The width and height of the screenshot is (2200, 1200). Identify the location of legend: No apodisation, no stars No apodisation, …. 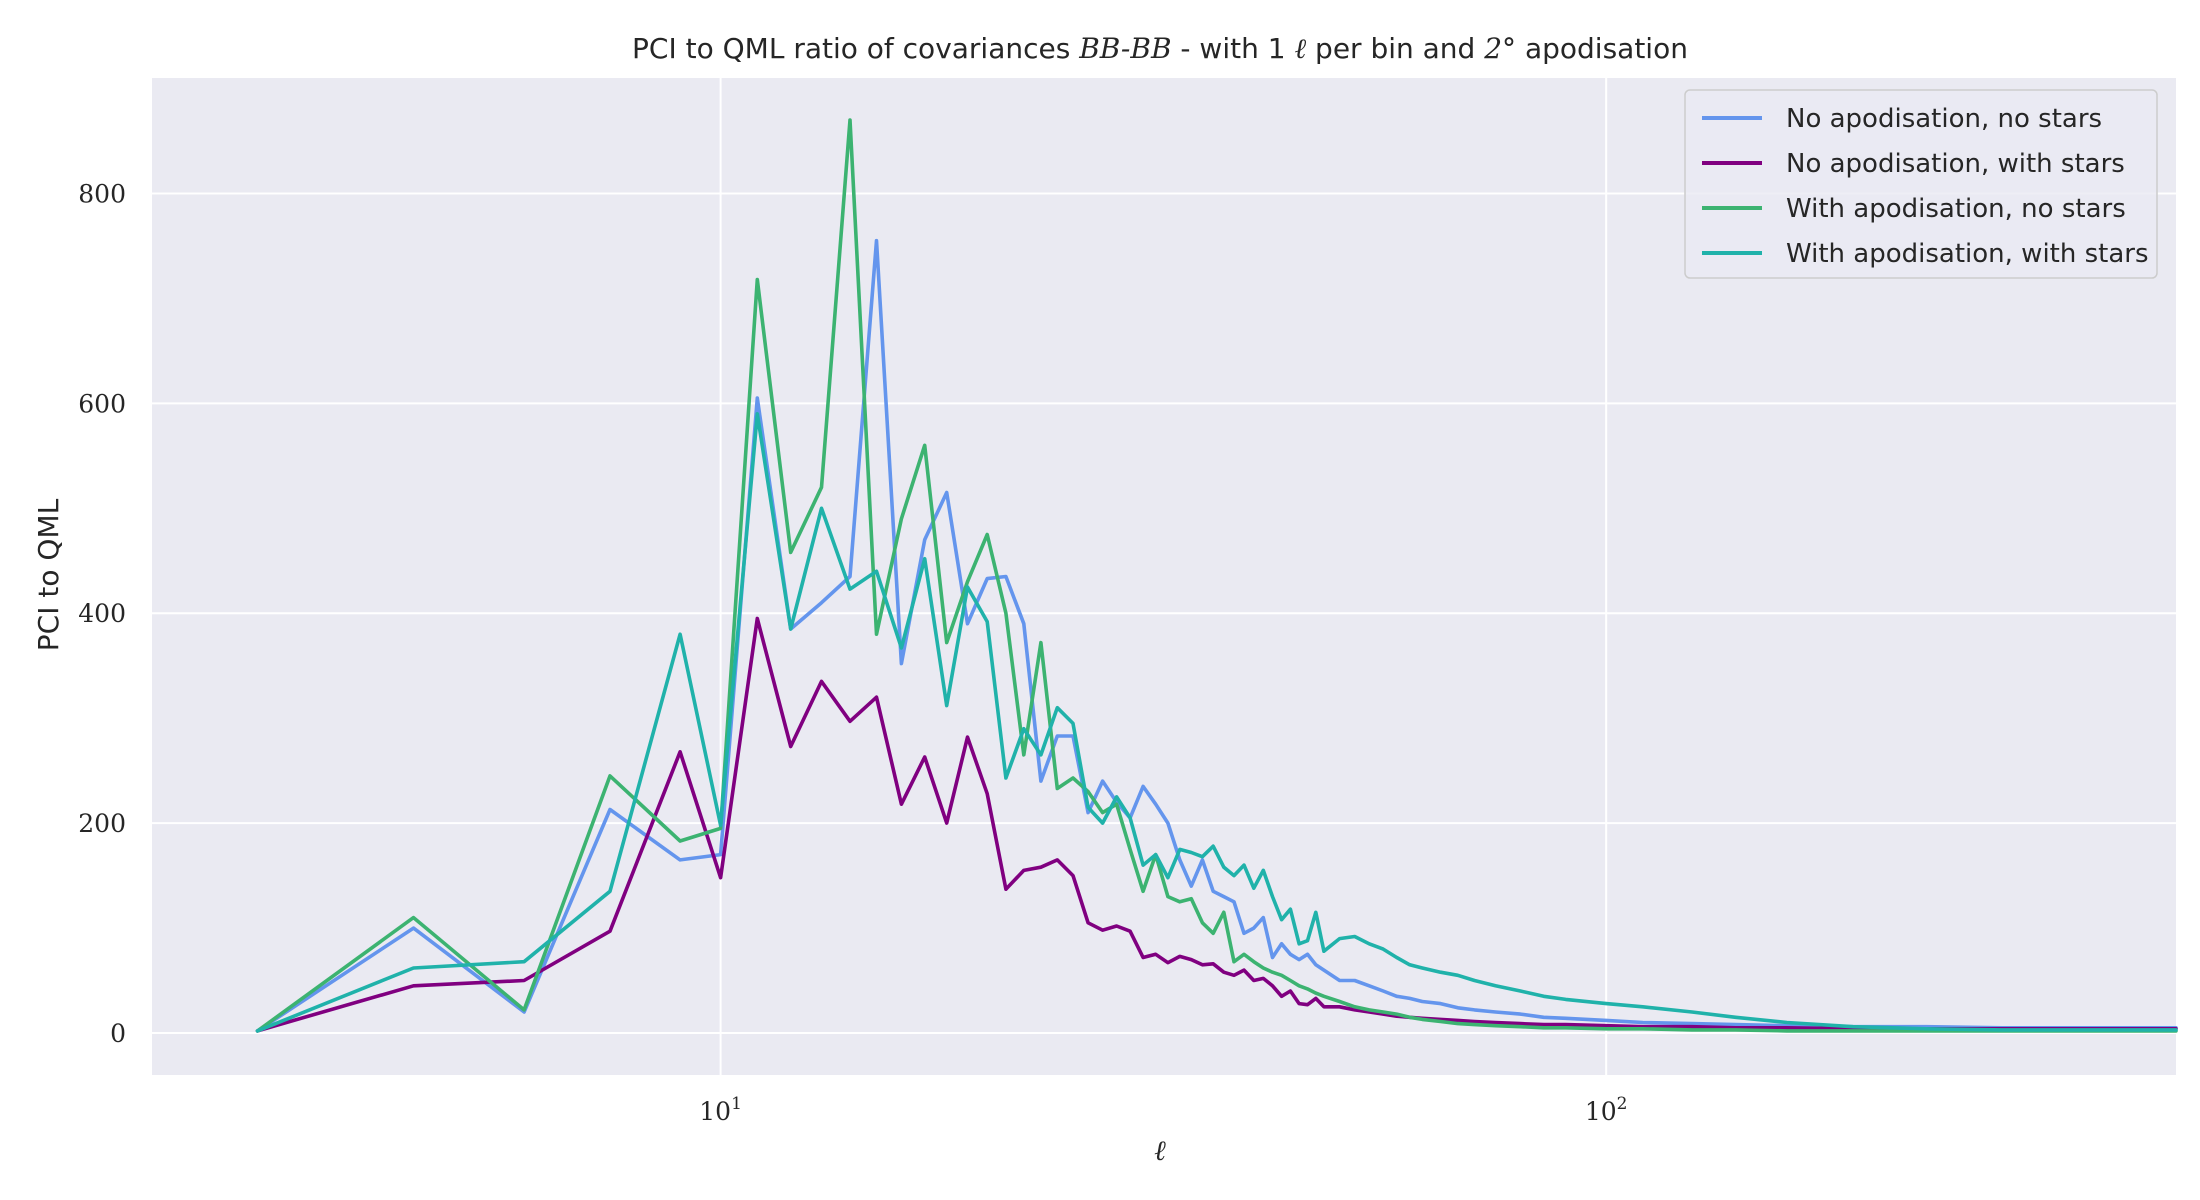
(1921, 184).